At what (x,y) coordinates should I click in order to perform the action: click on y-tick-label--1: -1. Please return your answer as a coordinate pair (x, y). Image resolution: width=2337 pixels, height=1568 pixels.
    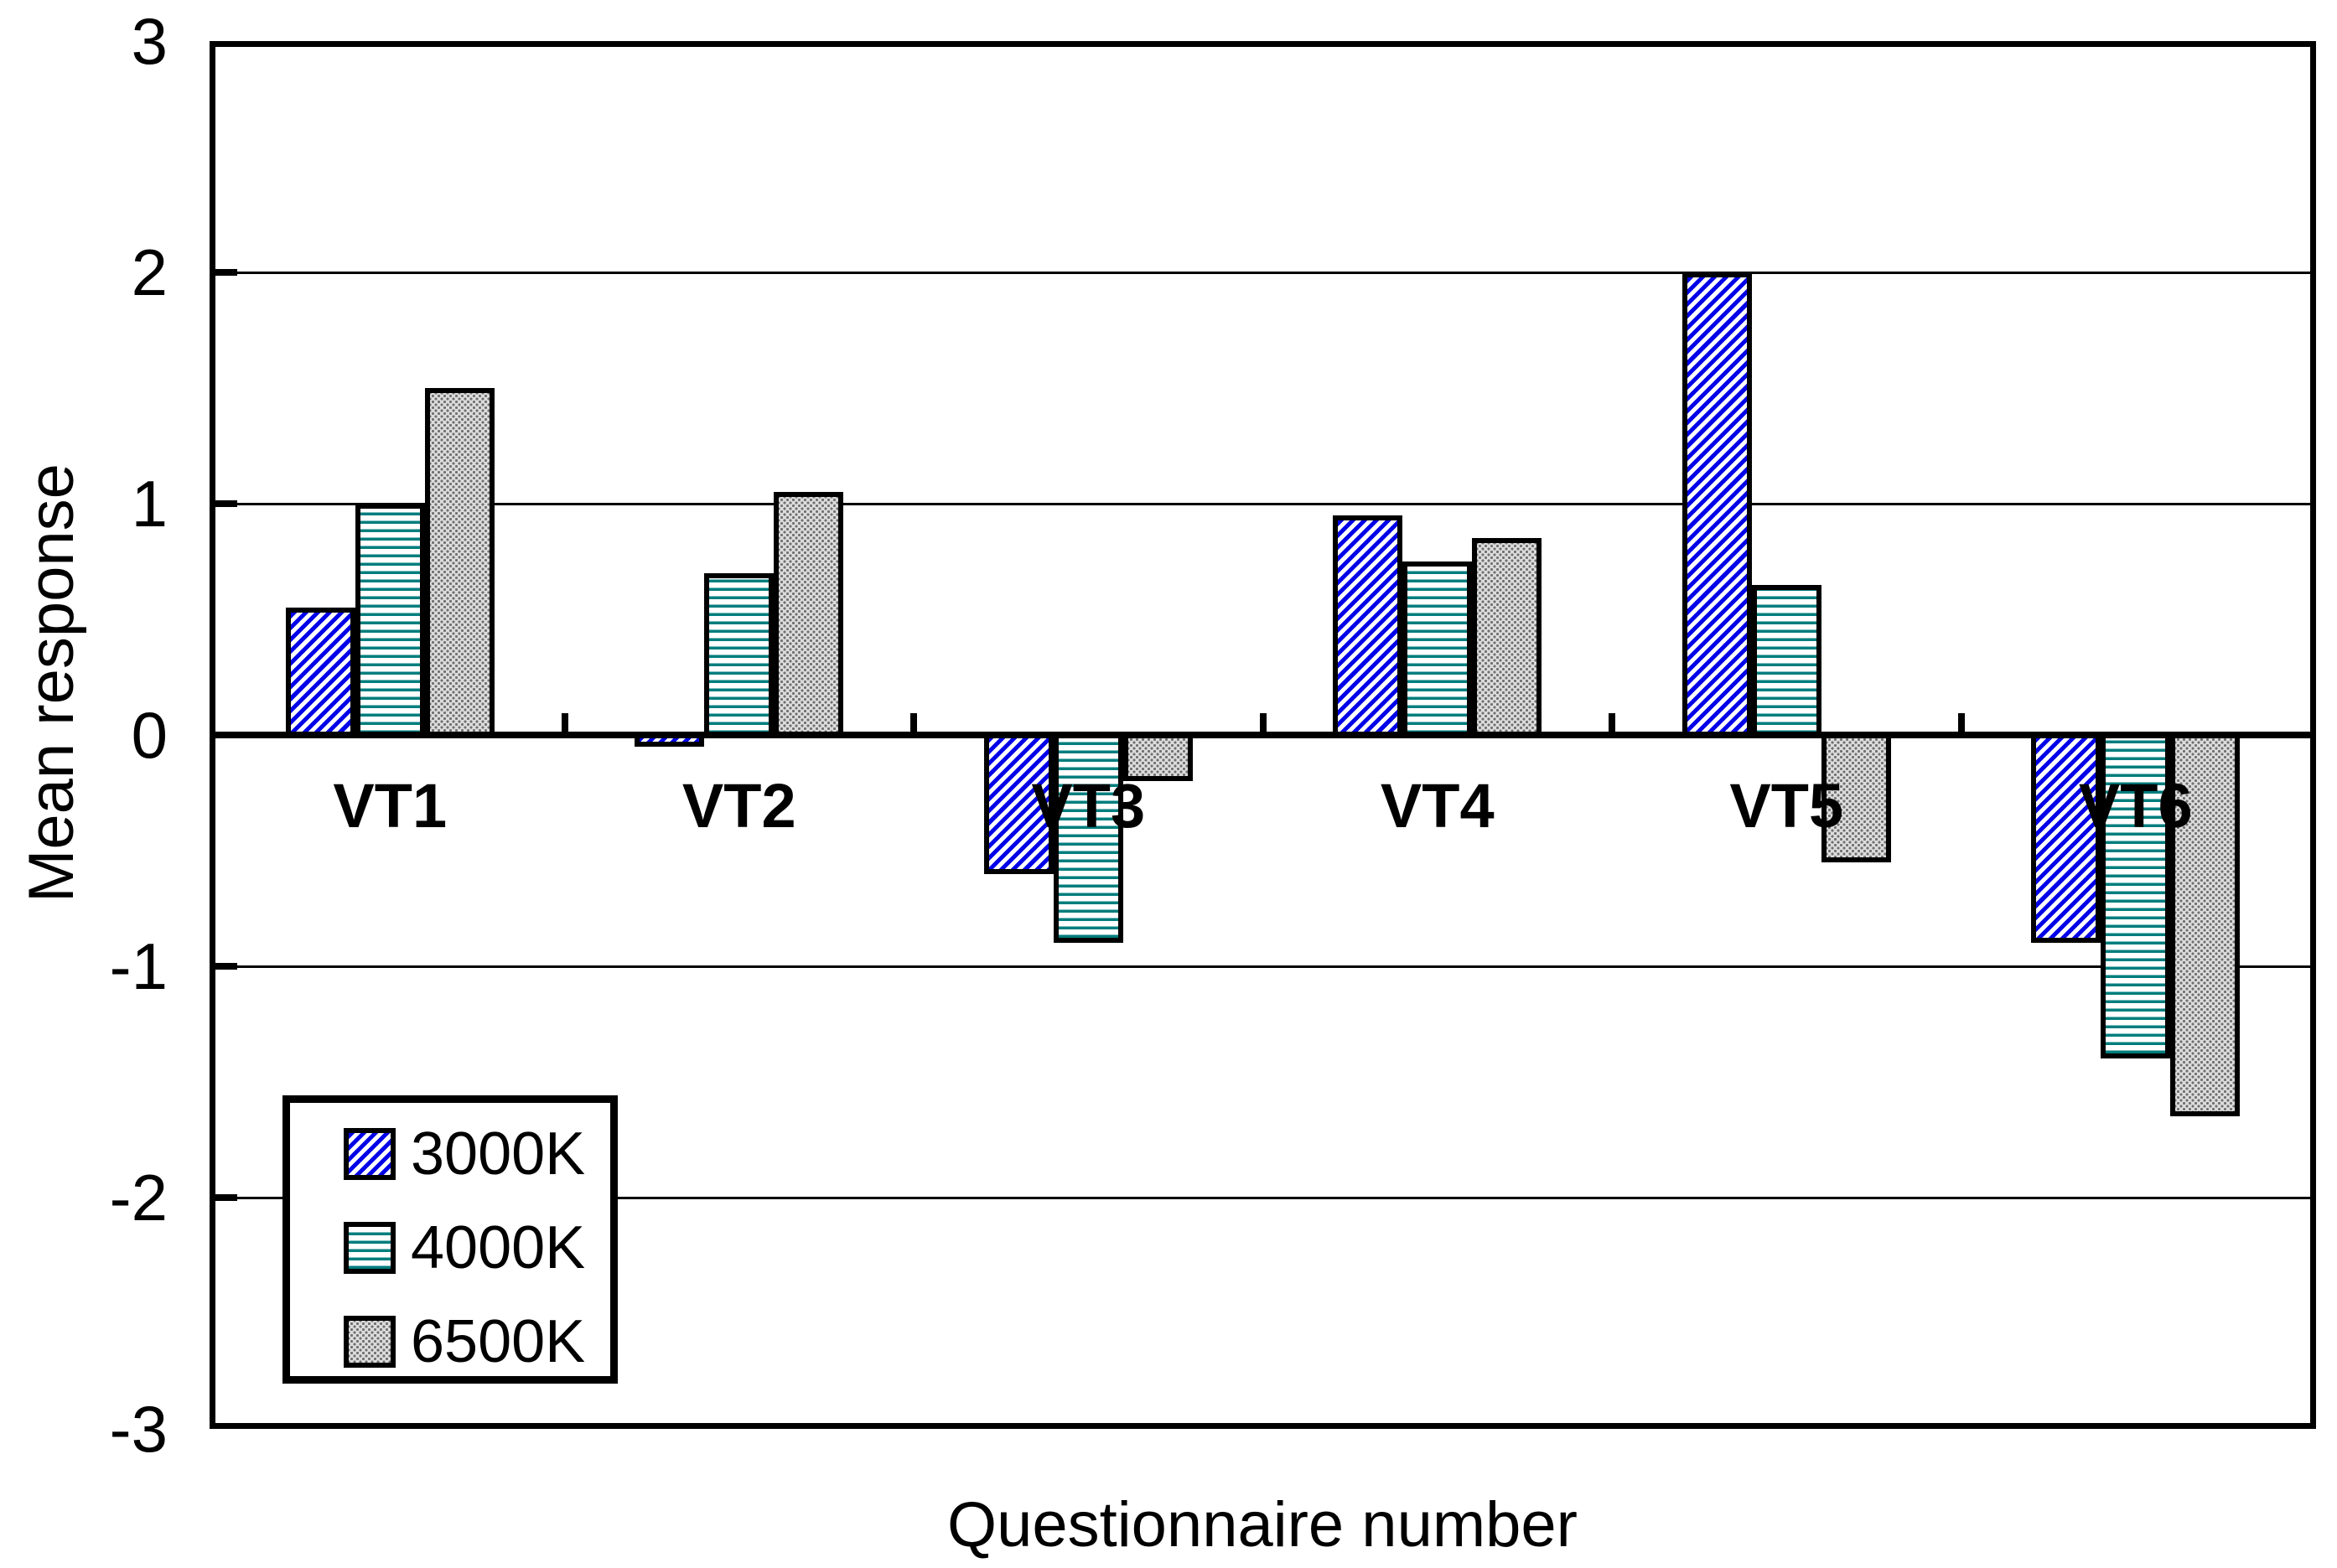
    Looking at the image, I should click on (138, 966).